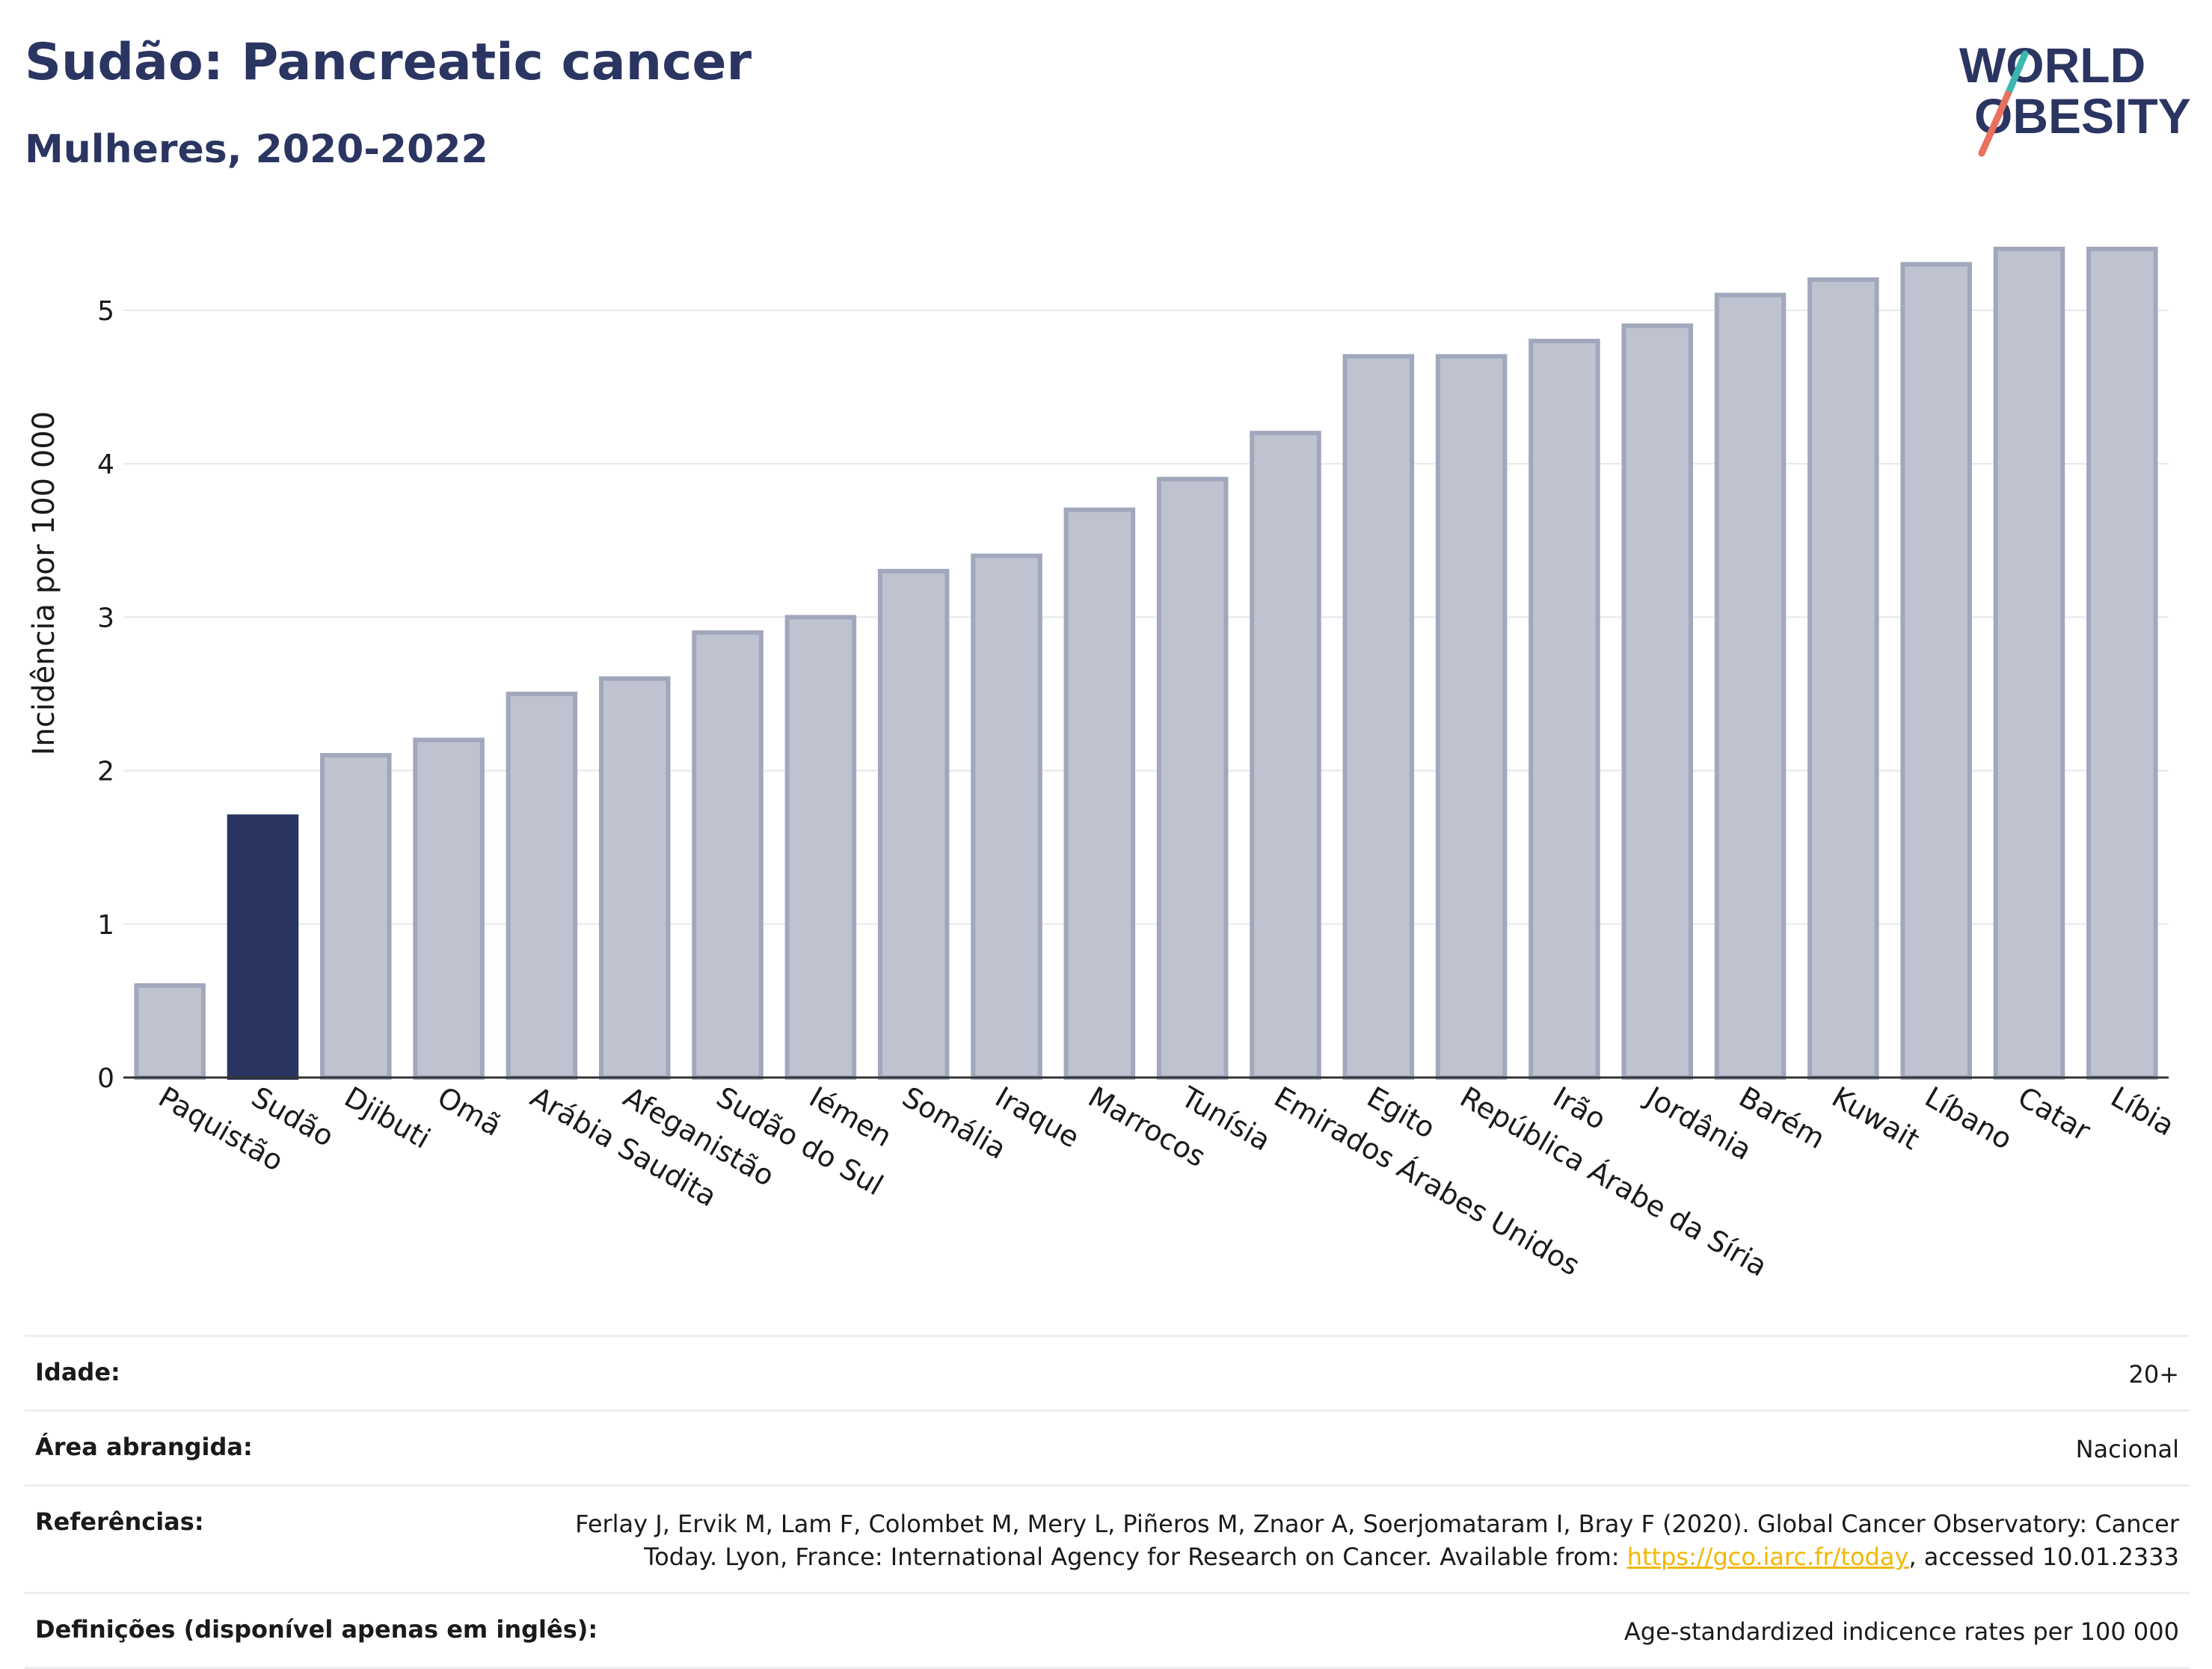 This screenshot has width=2212, height=1669. I want to click on y-tick-label: 5, so click(105, 311).